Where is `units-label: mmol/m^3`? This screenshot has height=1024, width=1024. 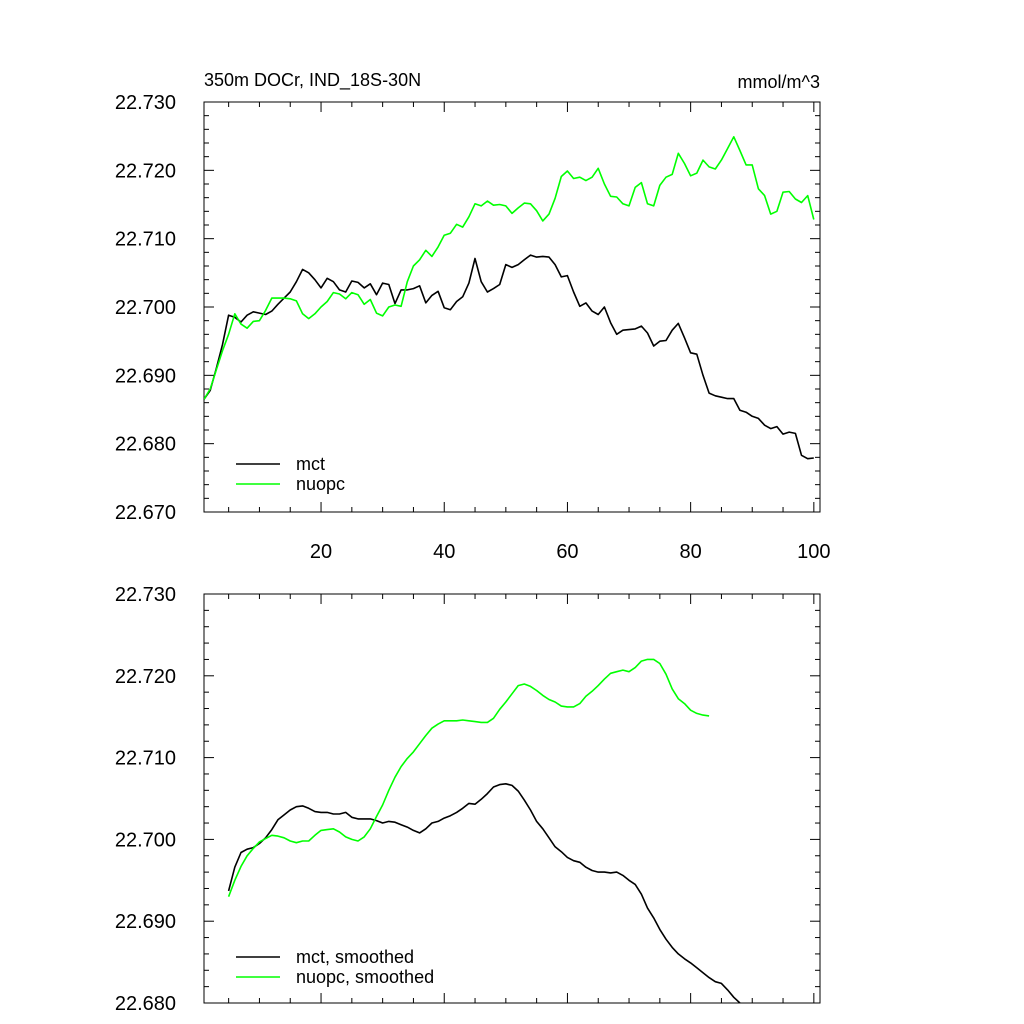 units-label: mmol/m^3 is located at coordinates (779, 82).